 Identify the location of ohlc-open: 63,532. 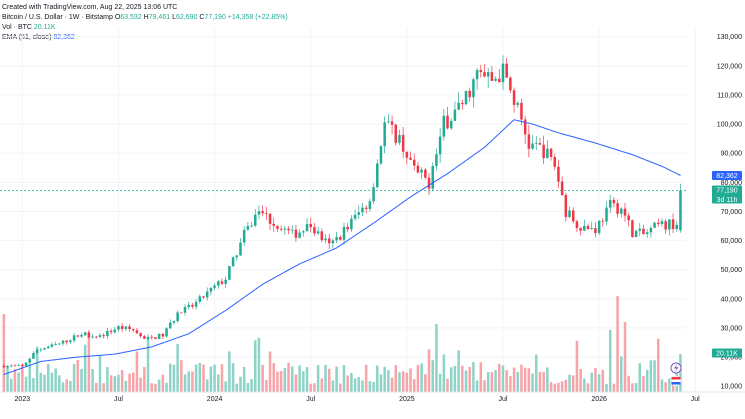
(131, 17).